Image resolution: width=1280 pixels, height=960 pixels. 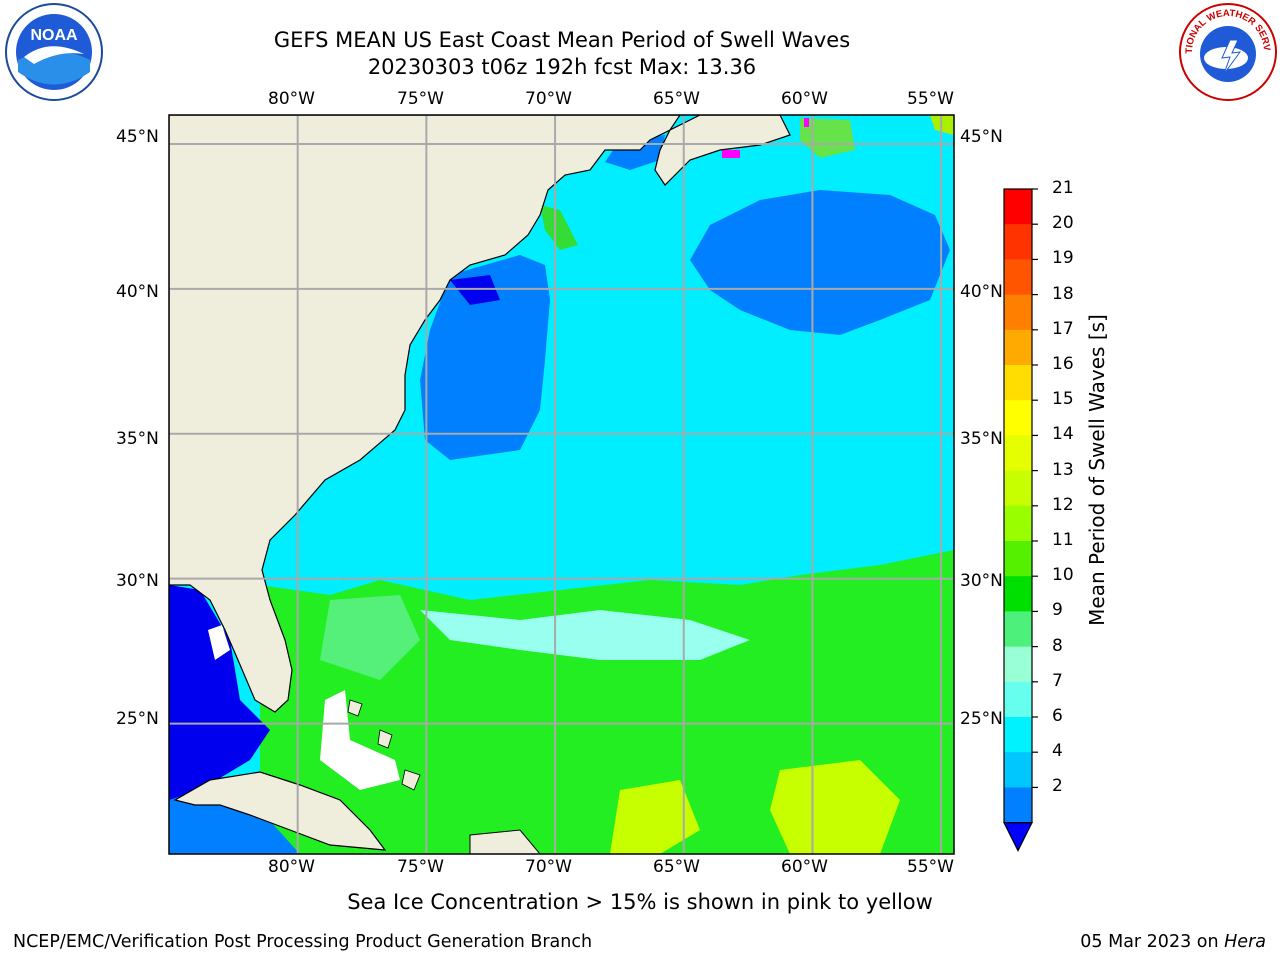 What do you see at coordinates (485, 357) in the screenshot?
I see `swell-zone-blue-nearshore` at bounding box center [485, 357].